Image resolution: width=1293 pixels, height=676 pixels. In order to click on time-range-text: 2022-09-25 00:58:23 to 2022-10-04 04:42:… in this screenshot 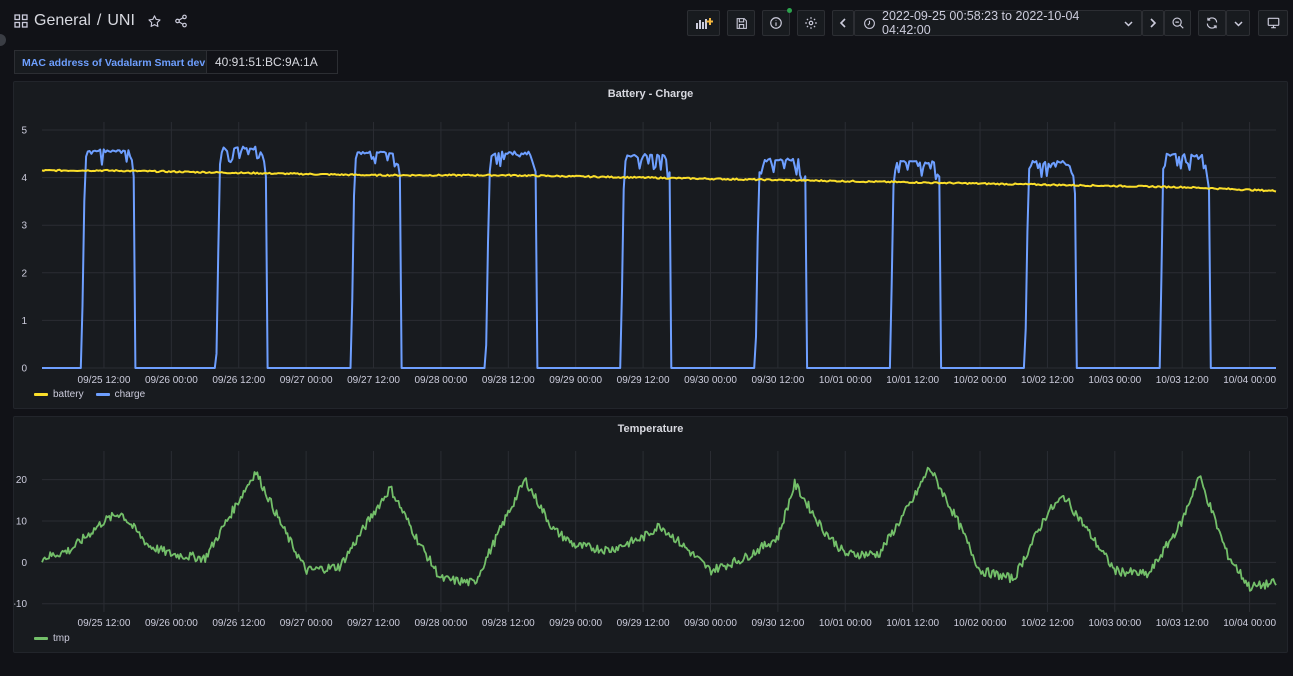, I will do `click(981, 23)`.